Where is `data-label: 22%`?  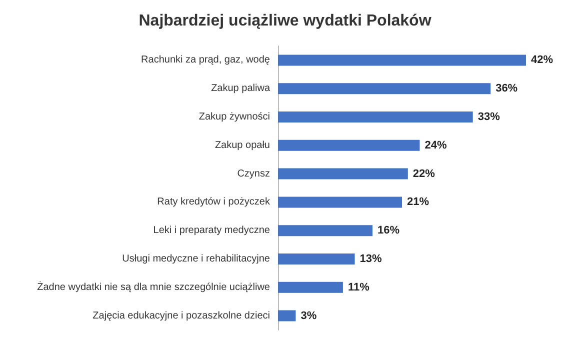 data-label: 22% is located at coordinates (424, 174).